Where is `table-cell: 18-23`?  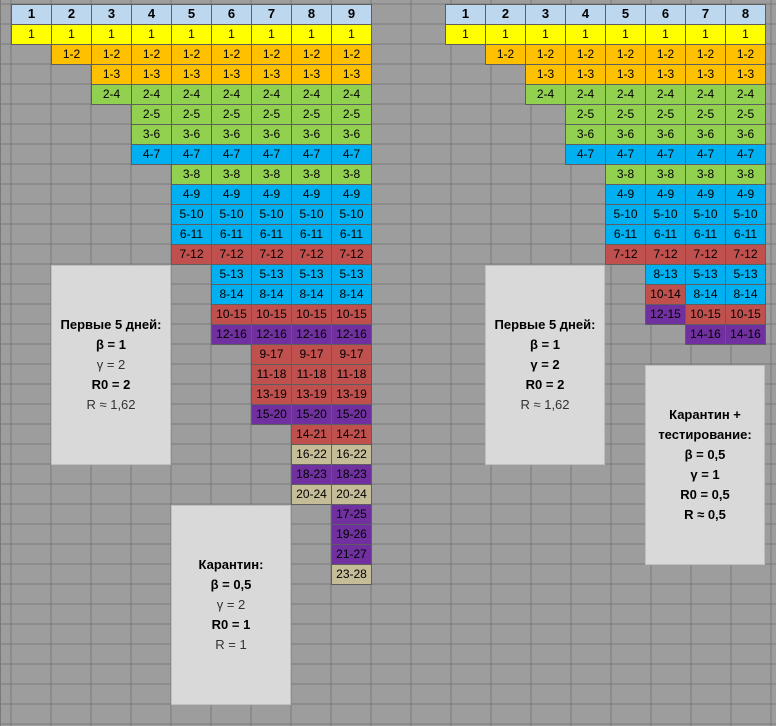
table-cell: 18-23 is located at coordinates (351, 474).